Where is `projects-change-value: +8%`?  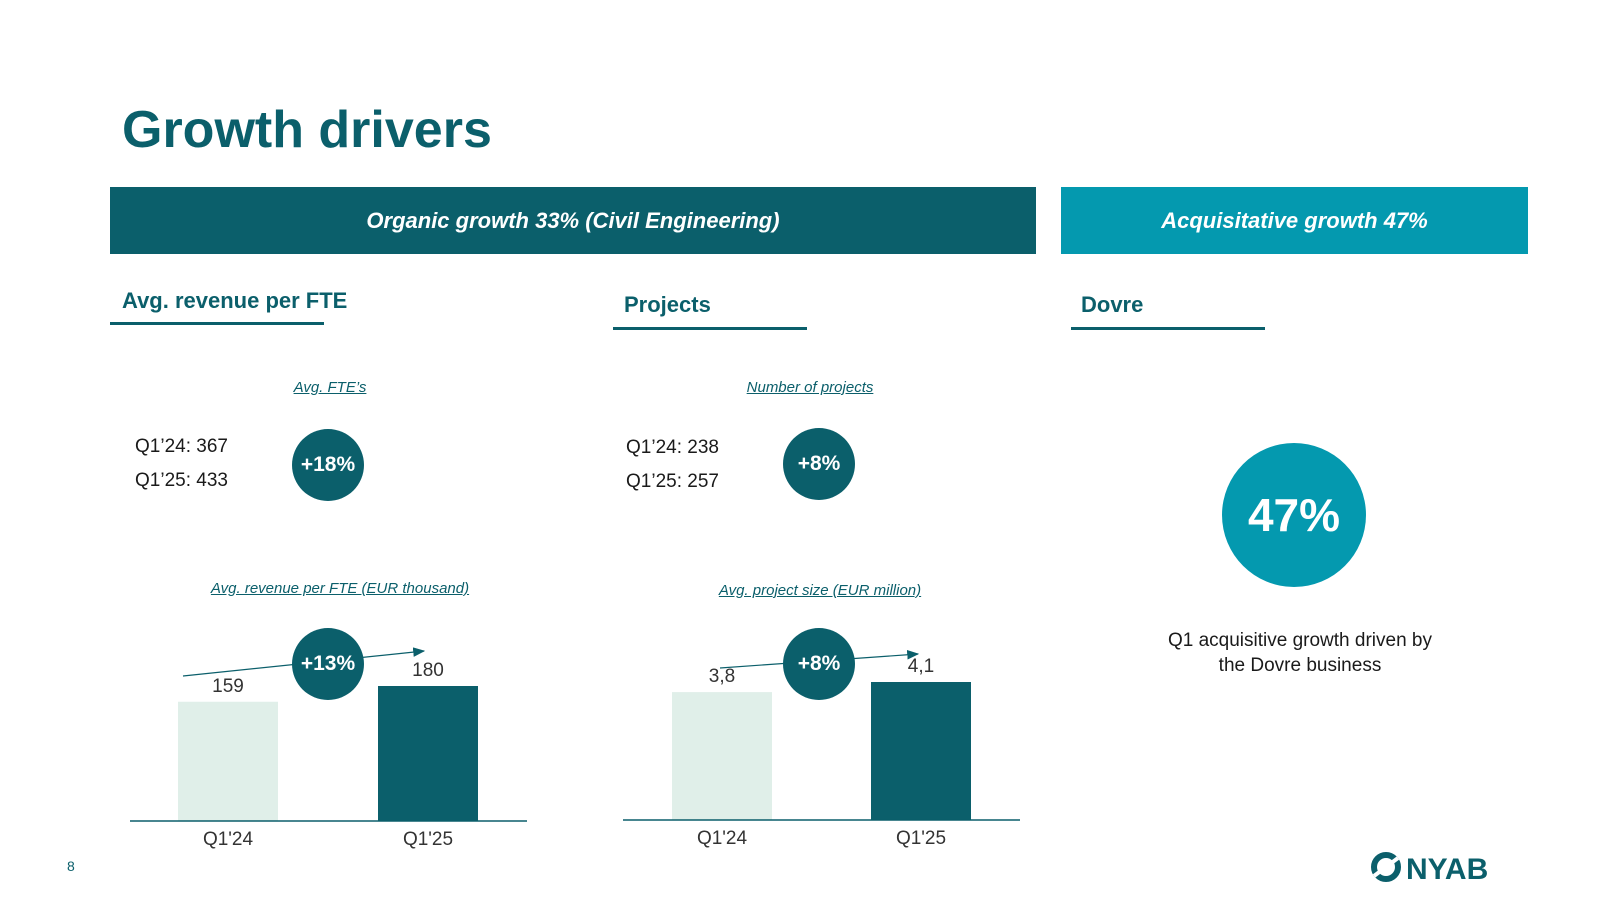
projects-change-value: +8% is located at coordinates (819, 463).